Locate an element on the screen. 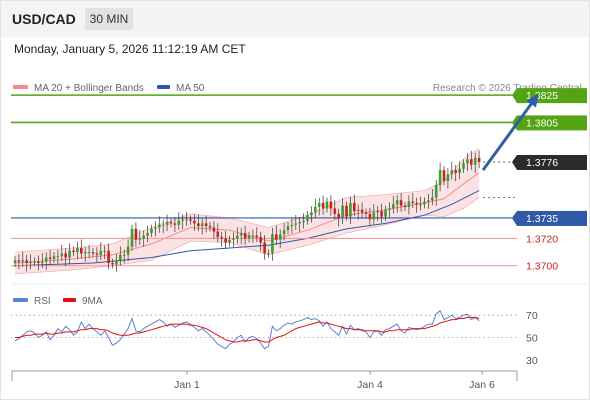 This screenshot has width=590, height=400. time-tick-label: Jan 4 is located at coordinates (370, 385).